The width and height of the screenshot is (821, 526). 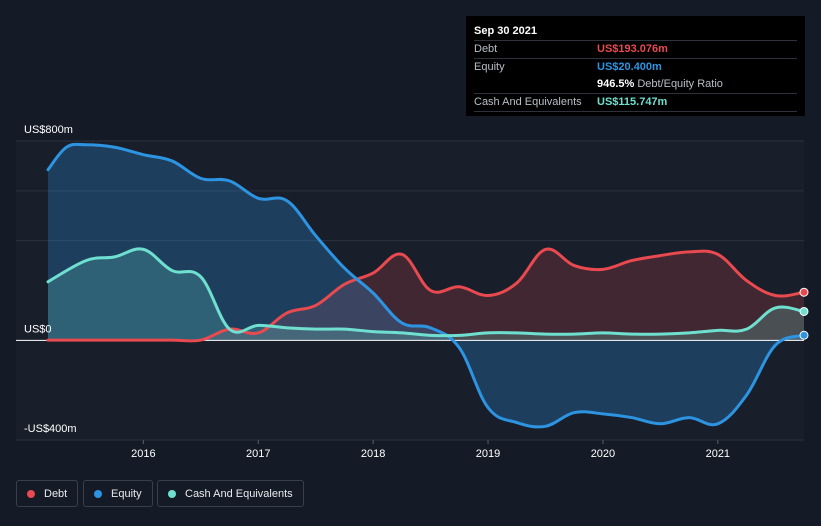 I want to click on x-tick-label: 2020, so click(x=603, y=454).